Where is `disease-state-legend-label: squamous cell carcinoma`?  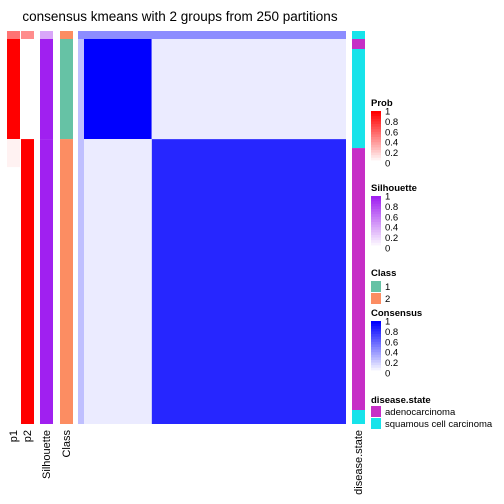 disease-state-legend-label: squamous cell carcinoma is located at coordinates (439, 424).